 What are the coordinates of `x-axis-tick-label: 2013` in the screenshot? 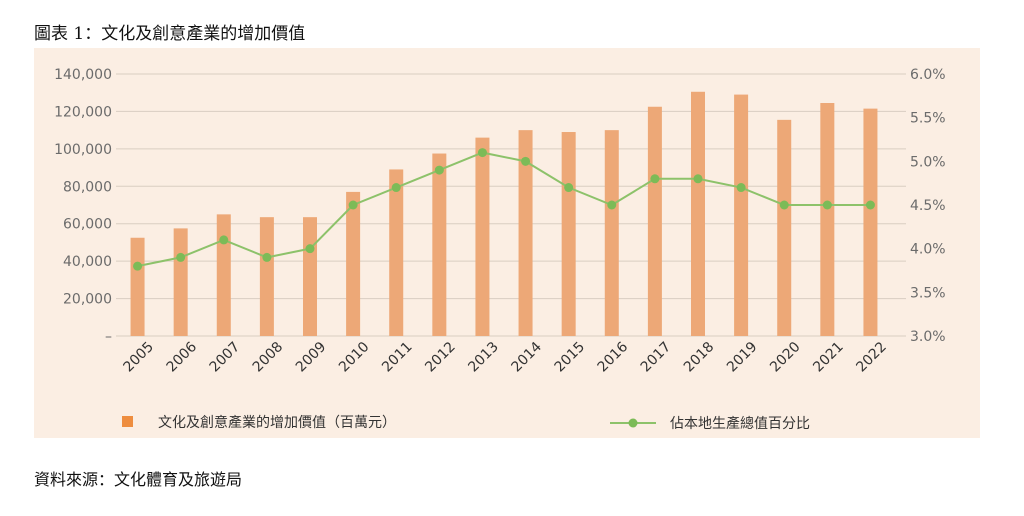 It's located at (483, 357).